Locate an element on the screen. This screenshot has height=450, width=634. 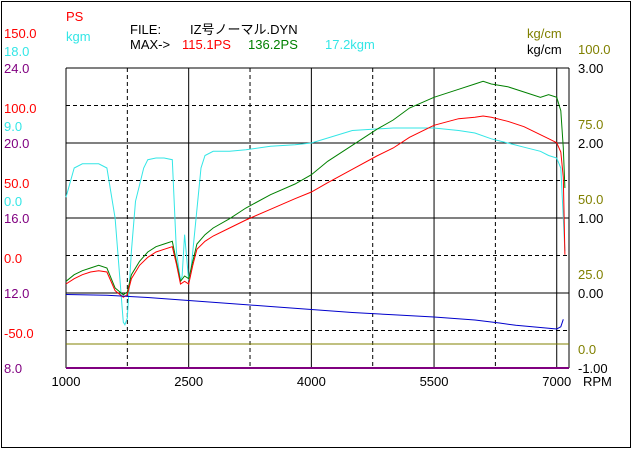
kgcm-unit-label-black: kg/cm is located at coordinates (544, 49).